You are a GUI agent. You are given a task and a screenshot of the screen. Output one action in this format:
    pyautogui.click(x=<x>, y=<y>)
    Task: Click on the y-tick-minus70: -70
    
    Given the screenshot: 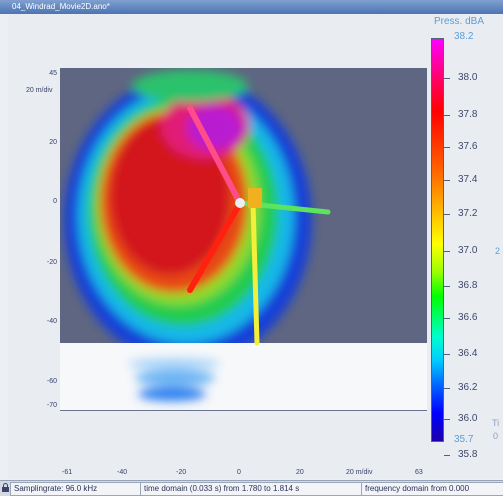 What is the action you would take?
    pyautogui.click(x=51, y=405)
    